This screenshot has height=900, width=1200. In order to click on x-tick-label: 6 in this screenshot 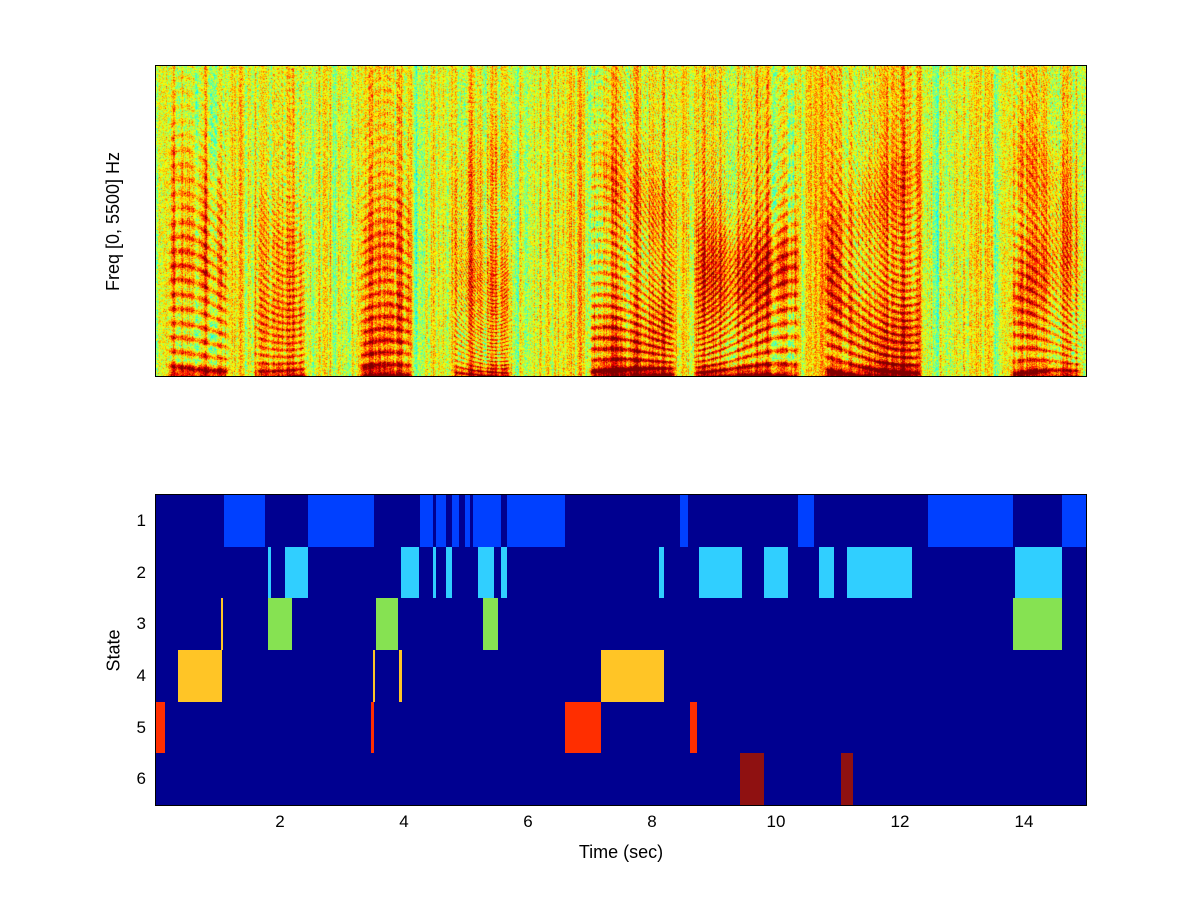, I will do `click(528, 821)`.